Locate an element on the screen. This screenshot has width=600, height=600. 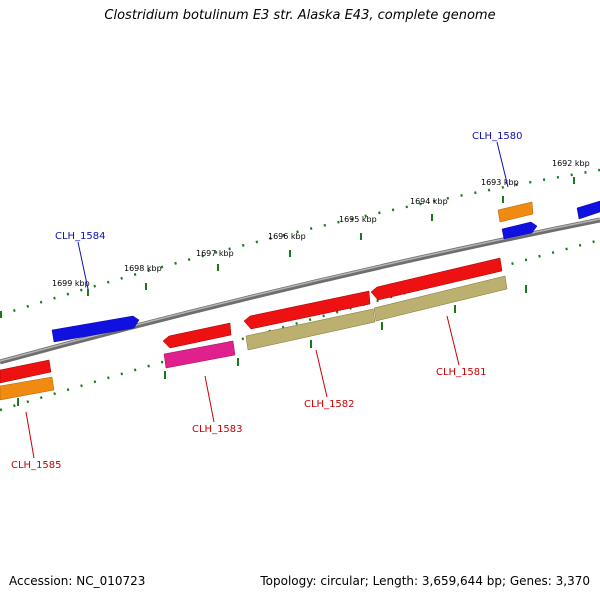
gene-label-clh_1582: CLH_1582 is located at coordinates (329, 404).